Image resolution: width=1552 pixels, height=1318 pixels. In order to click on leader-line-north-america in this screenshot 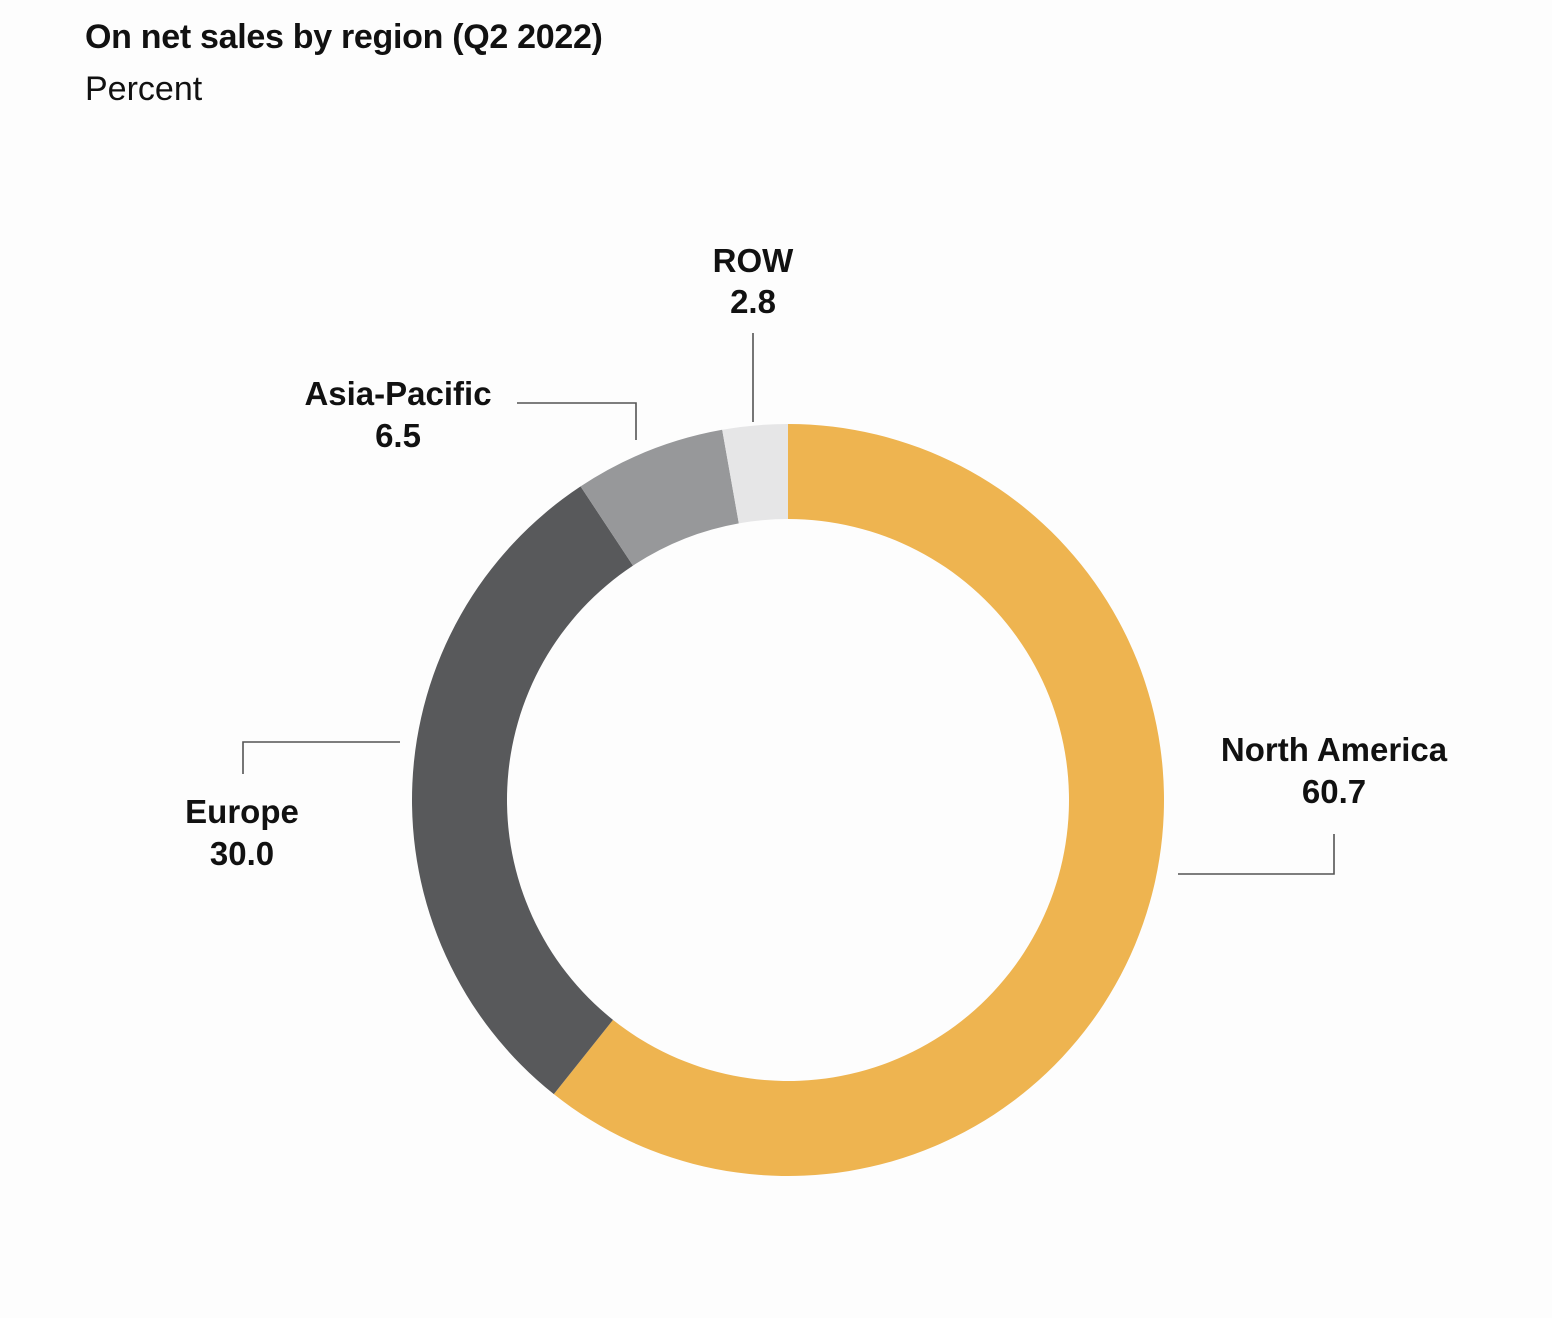, I will do `click(1256, 854)`.